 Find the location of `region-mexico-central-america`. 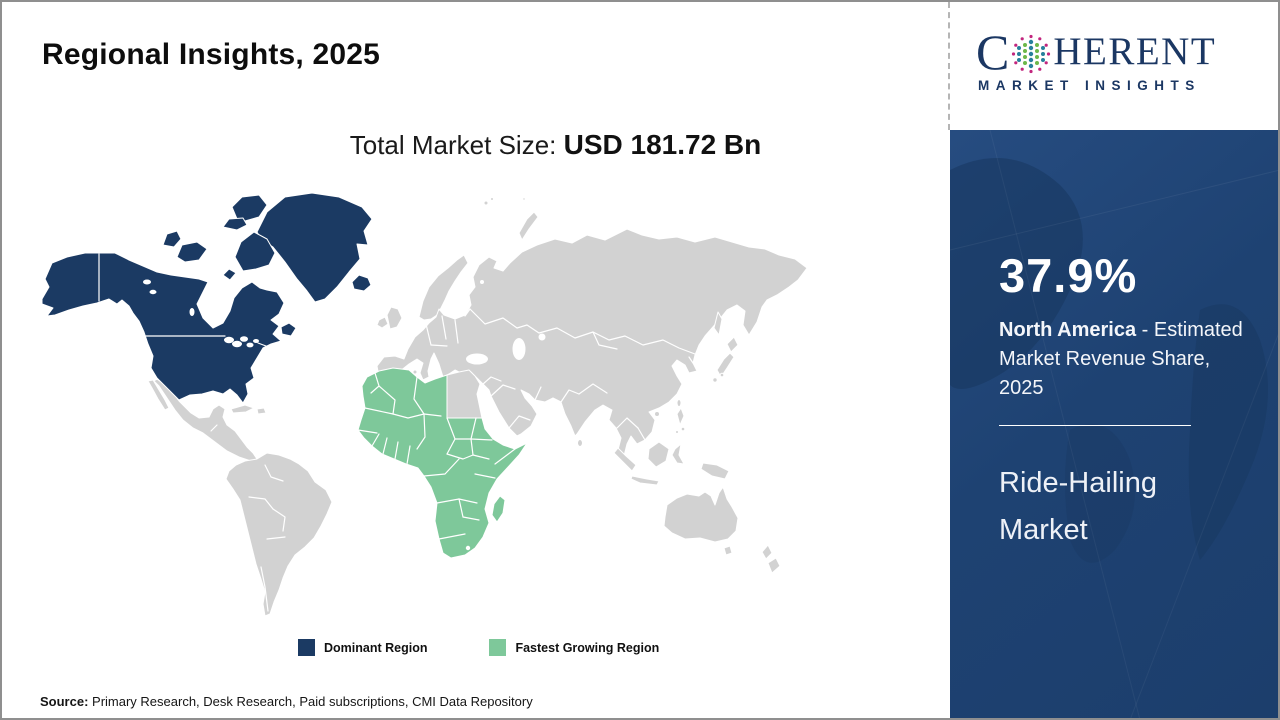

region-mexico-central-america is located at coordinates (205, 420).